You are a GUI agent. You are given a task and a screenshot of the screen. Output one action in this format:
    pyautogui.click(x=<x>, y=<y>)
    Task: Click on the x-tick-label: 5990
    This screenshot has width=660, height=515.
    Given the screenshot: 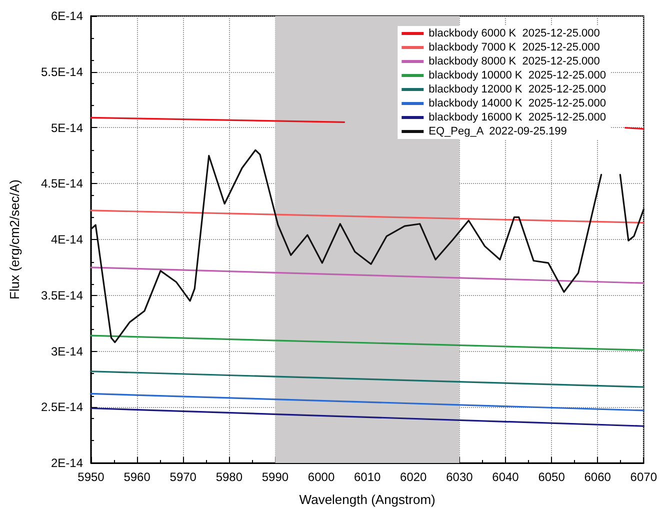 What is the action you would take?
    pyautogui.click(x=275, y=477)
    